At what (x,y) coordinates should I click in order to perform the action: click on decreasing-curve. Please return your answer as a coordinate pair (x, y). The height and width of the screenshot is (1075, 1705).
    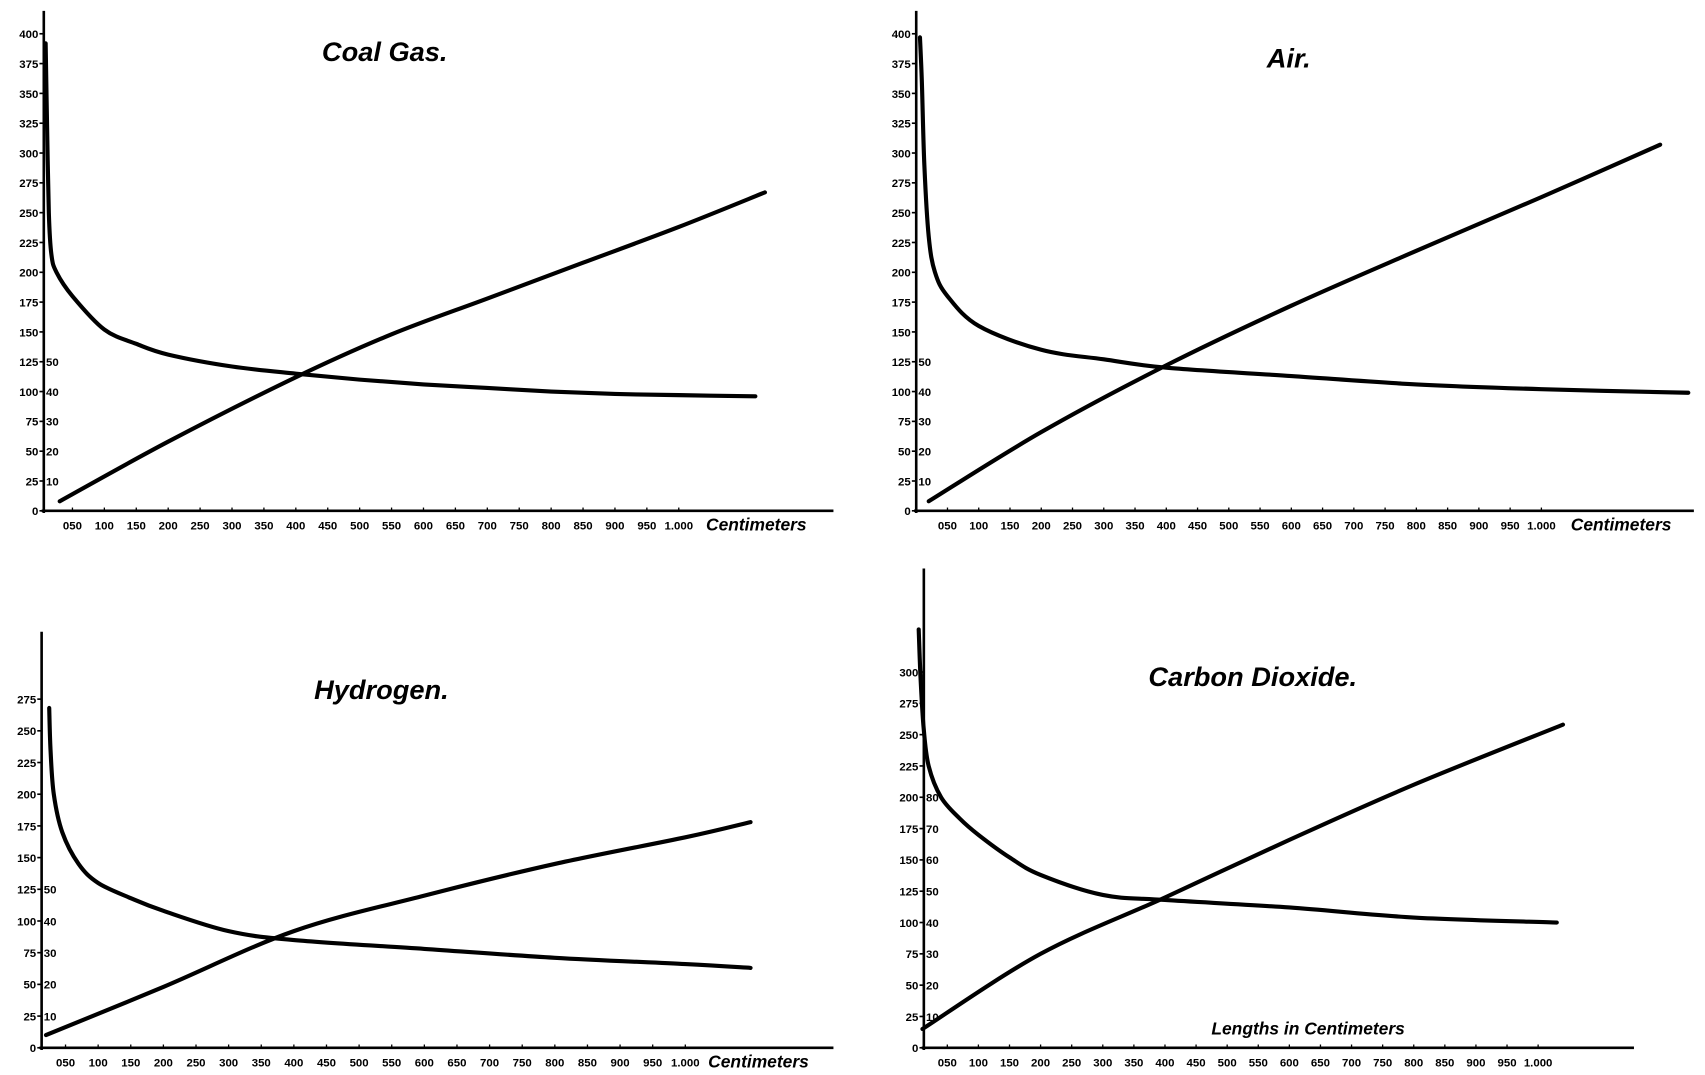
    Looking at the image, I should click on (400, 837).